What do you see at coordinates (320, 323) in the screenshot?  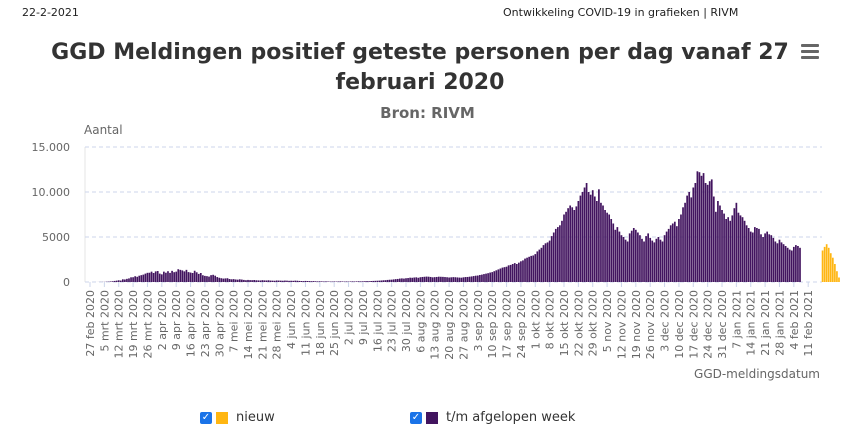 I see `x-tick-label: 18 jun 2020` at bounding box center [320, 323].